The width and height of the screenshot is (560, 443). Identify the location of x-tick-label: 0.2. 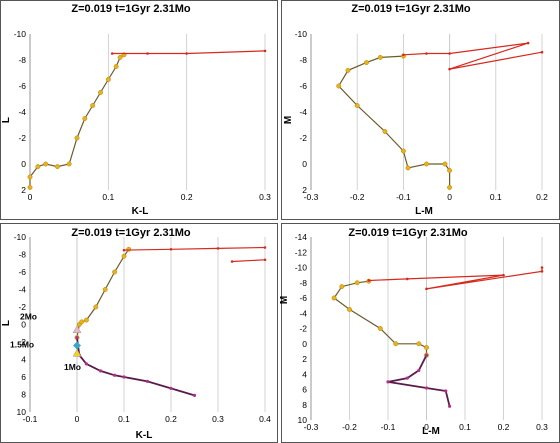
(171, 419).